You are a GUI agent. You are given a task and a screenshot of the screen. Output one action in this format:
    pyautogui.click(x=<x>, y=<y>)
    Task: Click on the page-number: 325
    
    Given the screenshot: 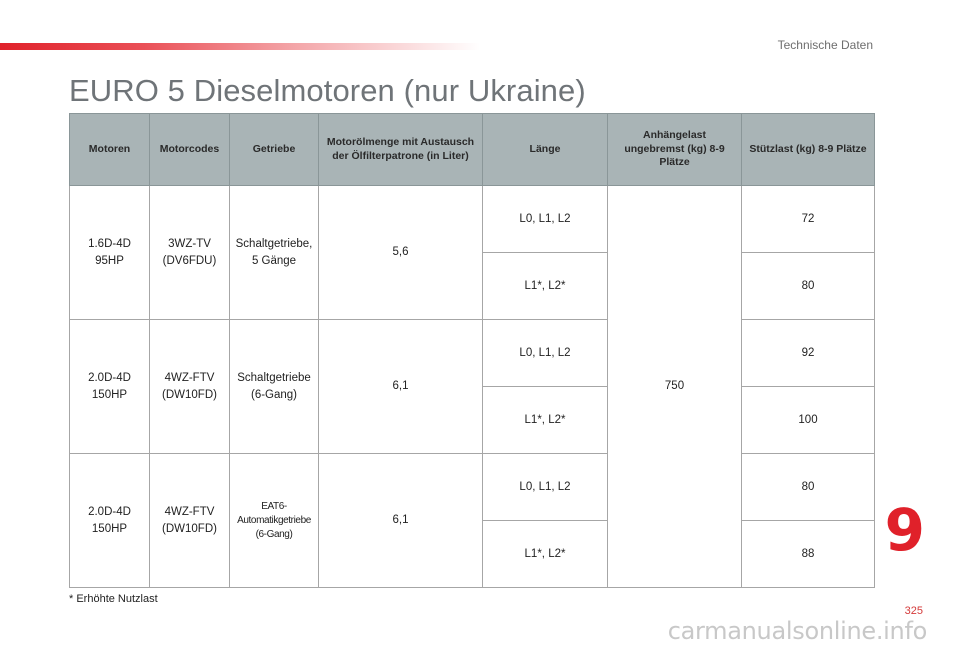 What is the action you would take?
    pyautogui.click(x=913, y=611)
    